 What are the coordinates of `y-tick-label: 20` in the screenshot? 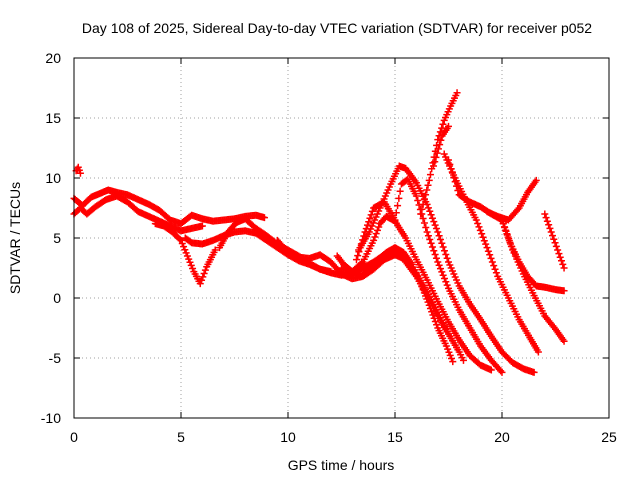 It's located at (53, 58).